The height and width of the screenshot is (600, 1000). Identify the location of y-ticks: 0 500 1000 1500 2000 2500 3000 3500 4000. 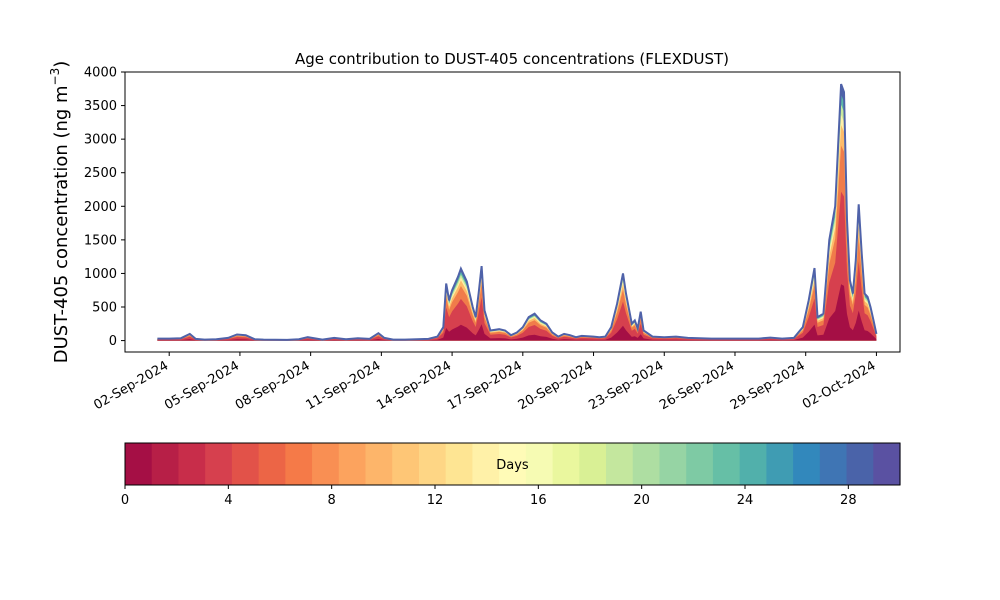
(104, 207).